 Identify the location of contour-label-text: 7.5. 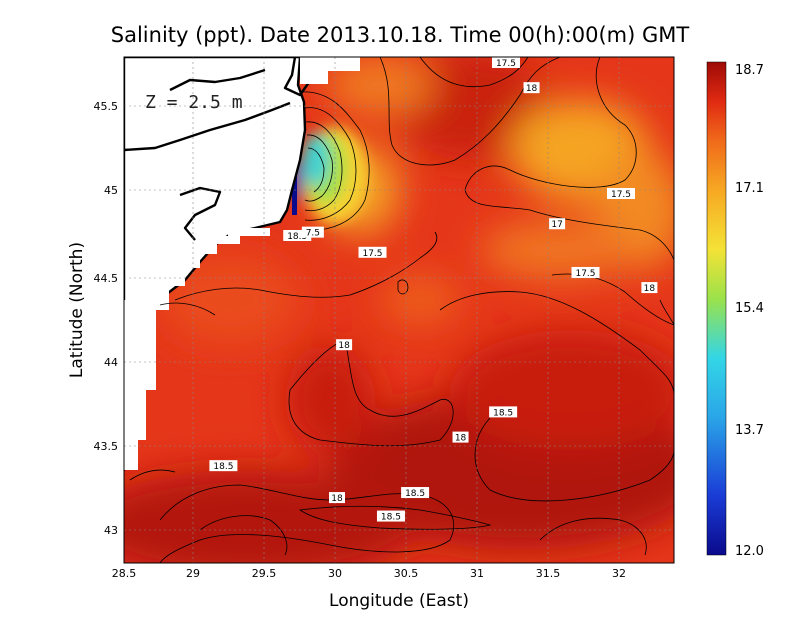
(313, 234).